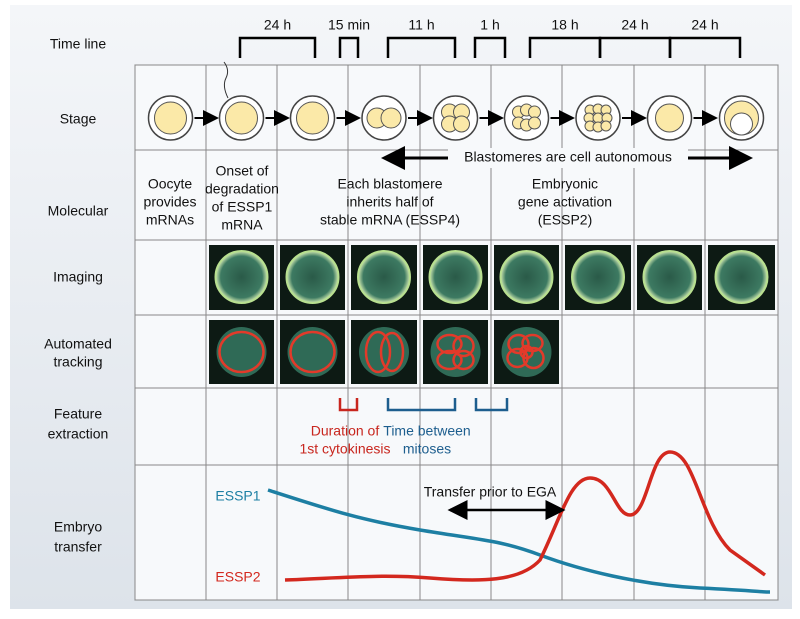 This screenshot has width=800, height=619. What do you see at coordinates (78, 414) in the screenshot?
I see `row-label: Feature` at bounding box center [78, 414].